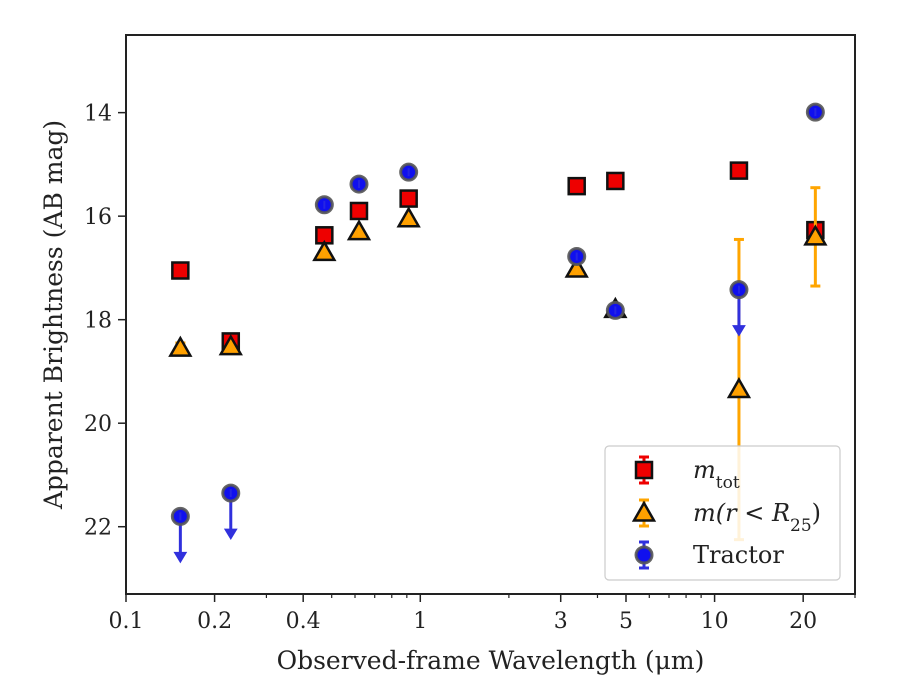 This screenshot has height=700, width=900. I want to click on legend-marker-mtot, so click(644, 470).